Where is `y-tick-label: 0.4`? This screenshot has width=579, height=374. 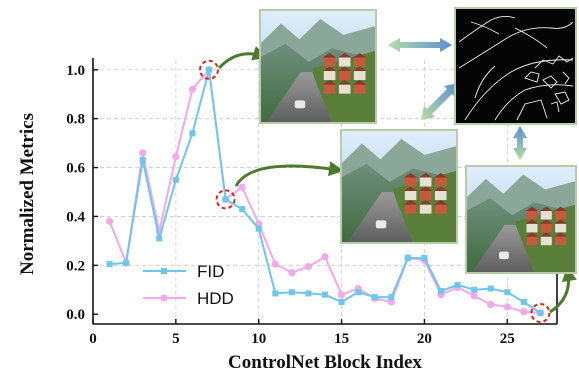
y-tick-label: 0.4 is located at coordinates (75, 217).